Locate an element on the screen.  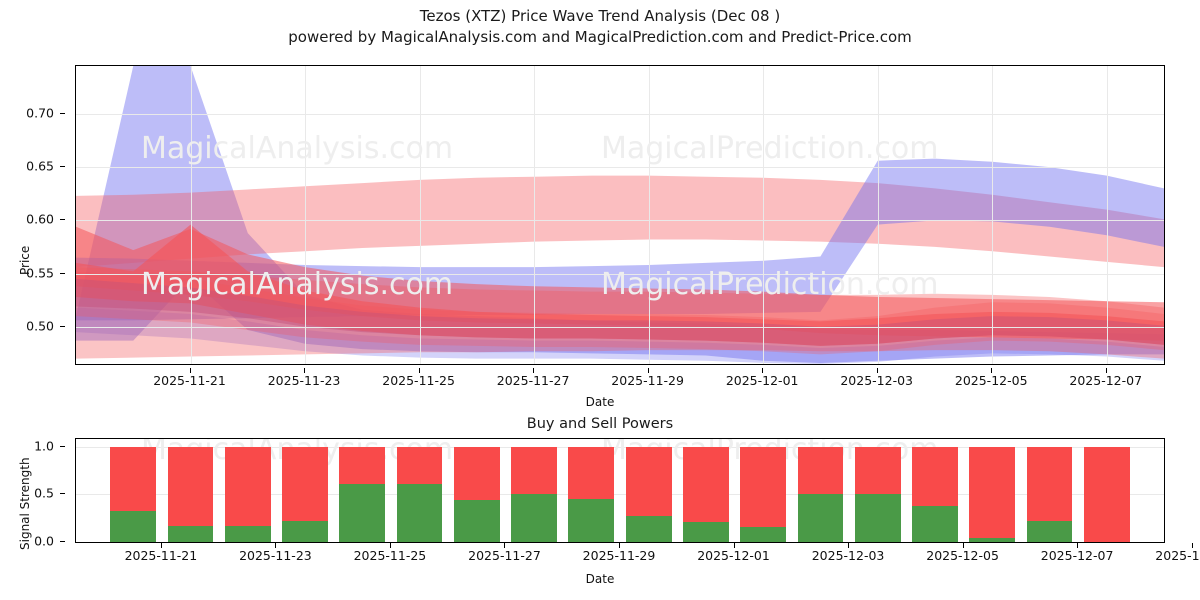
price-y-tick-label: 0.55 is located at coordinates (40, 273).